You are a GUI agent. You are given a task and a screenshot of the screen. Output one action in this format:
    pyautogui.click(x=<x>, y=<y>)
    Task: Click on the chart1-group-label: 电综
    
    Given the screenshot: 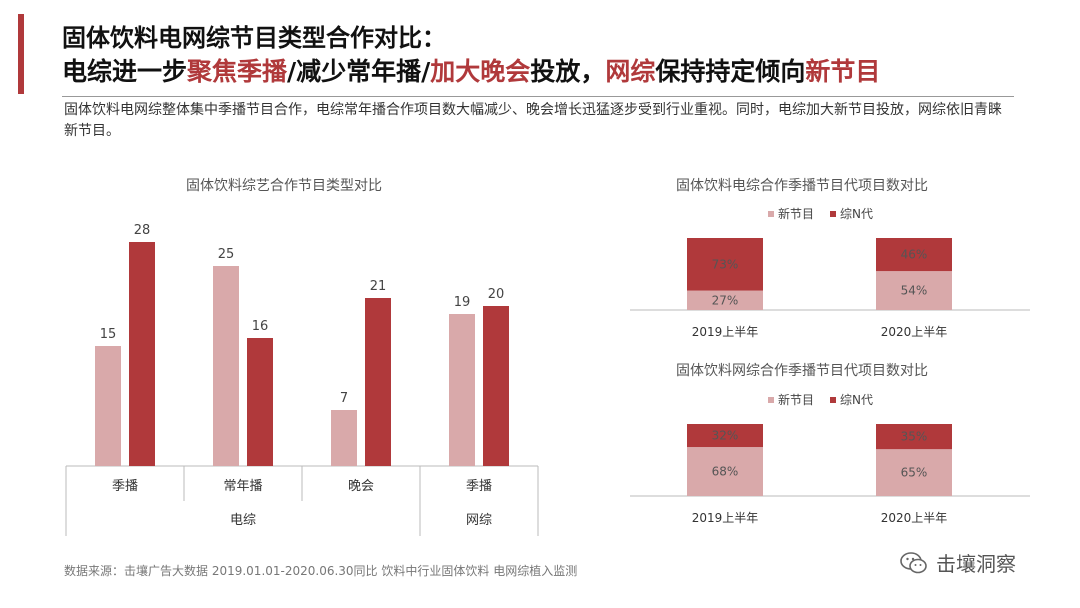 What is the action you would take?
    pyautogui.click(x=243, y=520)
    